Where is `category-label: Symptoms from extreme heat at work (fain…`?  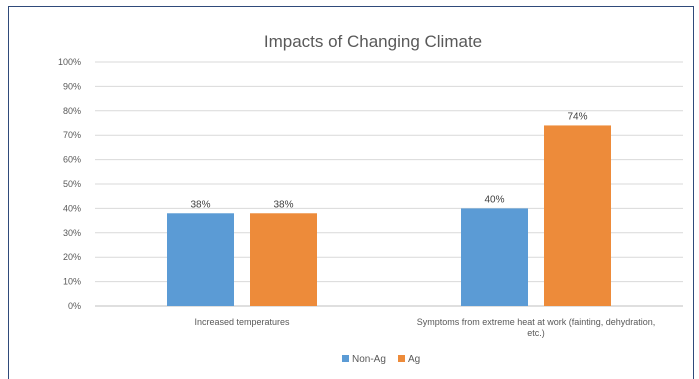 category-label: Symptoms from extreme heat at work (fain… is located at coordinates (536, 322).